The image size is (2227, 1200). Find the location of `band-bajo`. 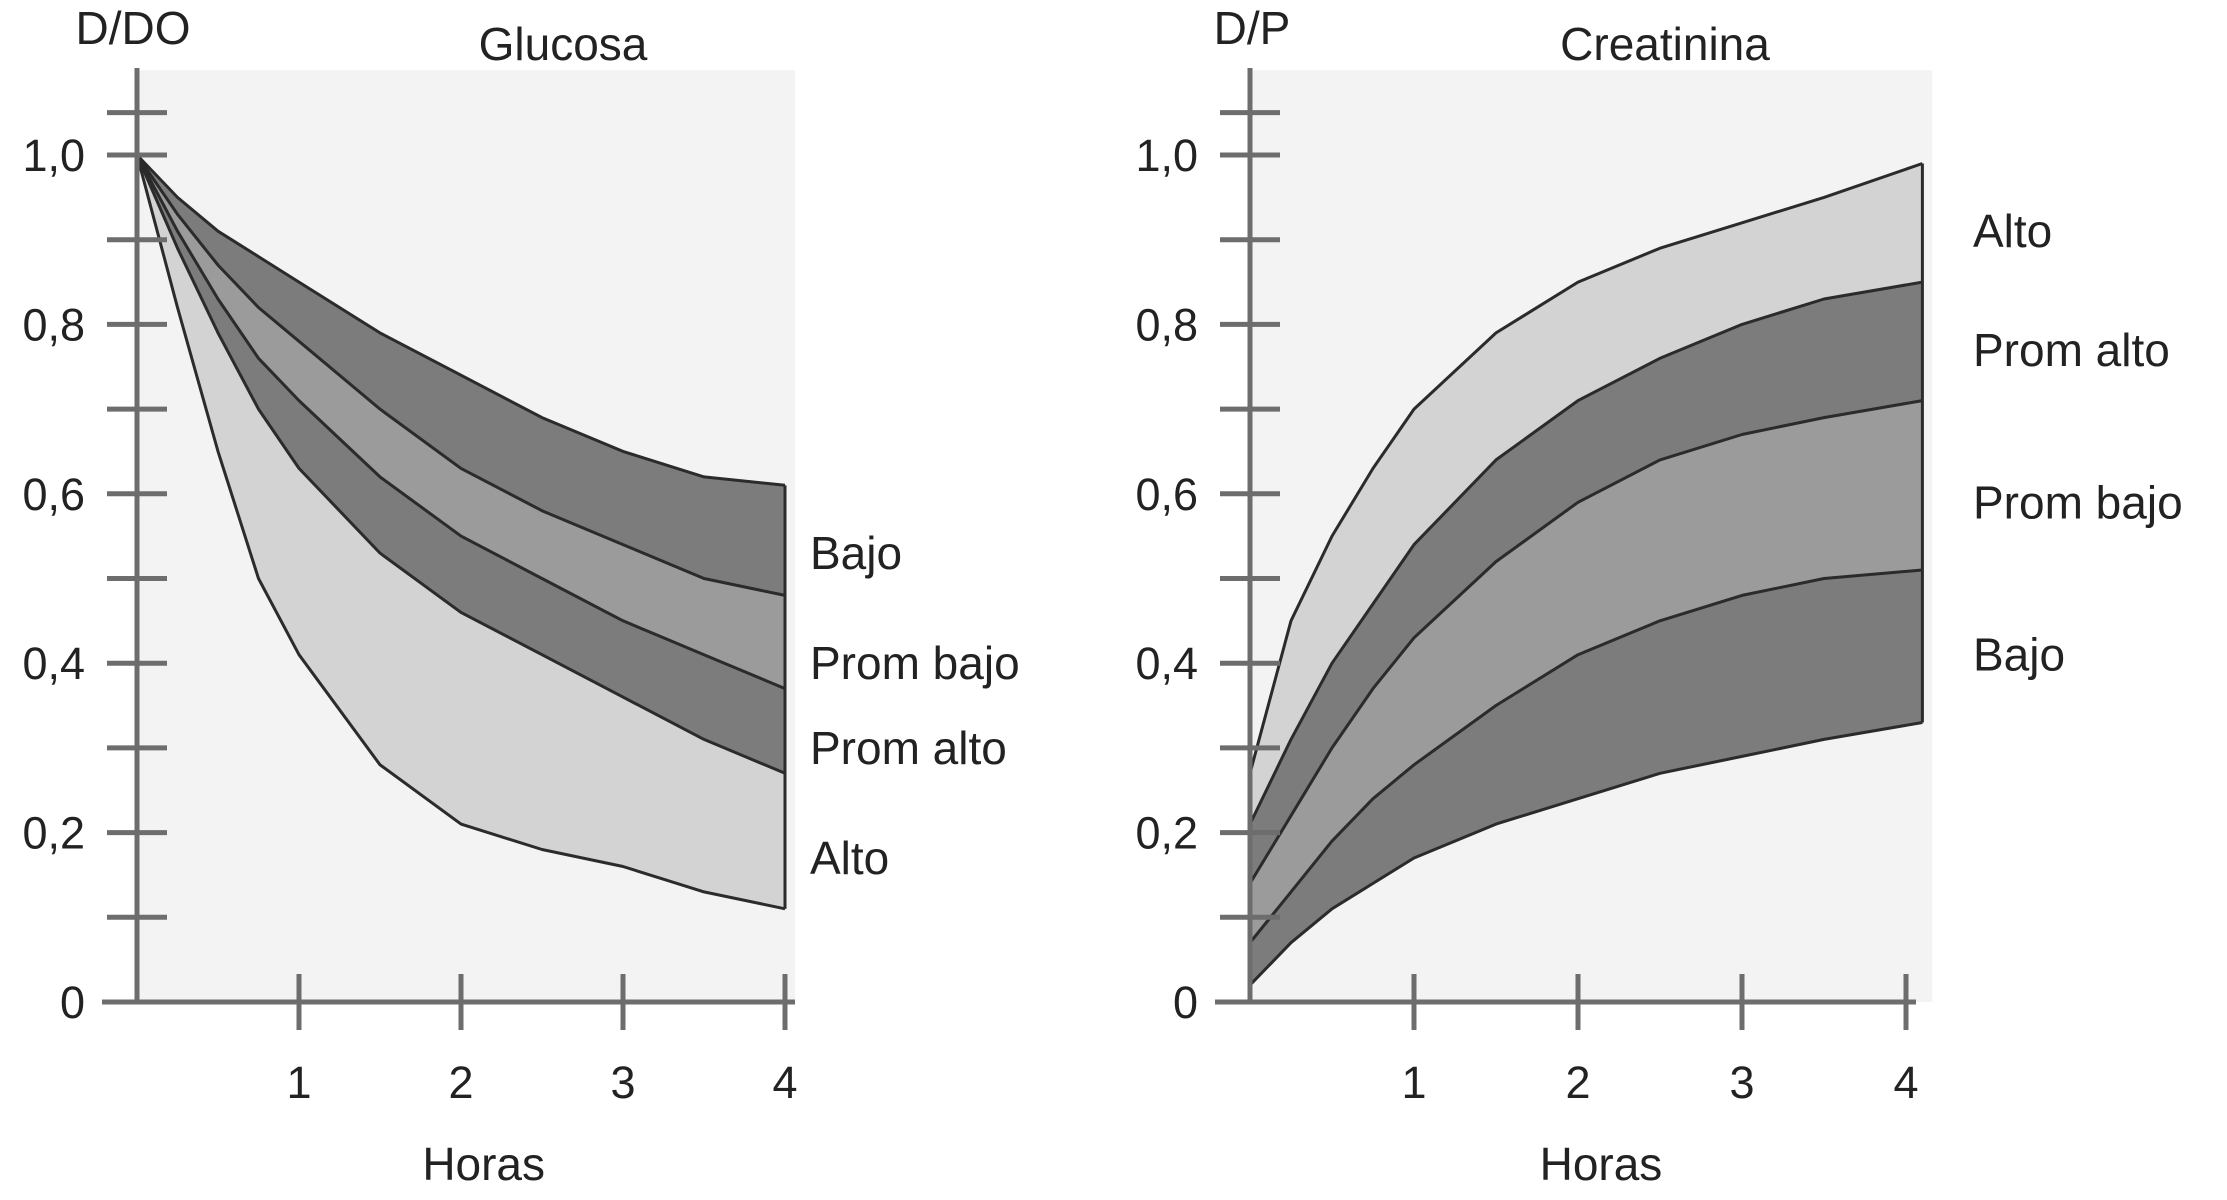

band-bajo is located at coordinates (1586, 778).